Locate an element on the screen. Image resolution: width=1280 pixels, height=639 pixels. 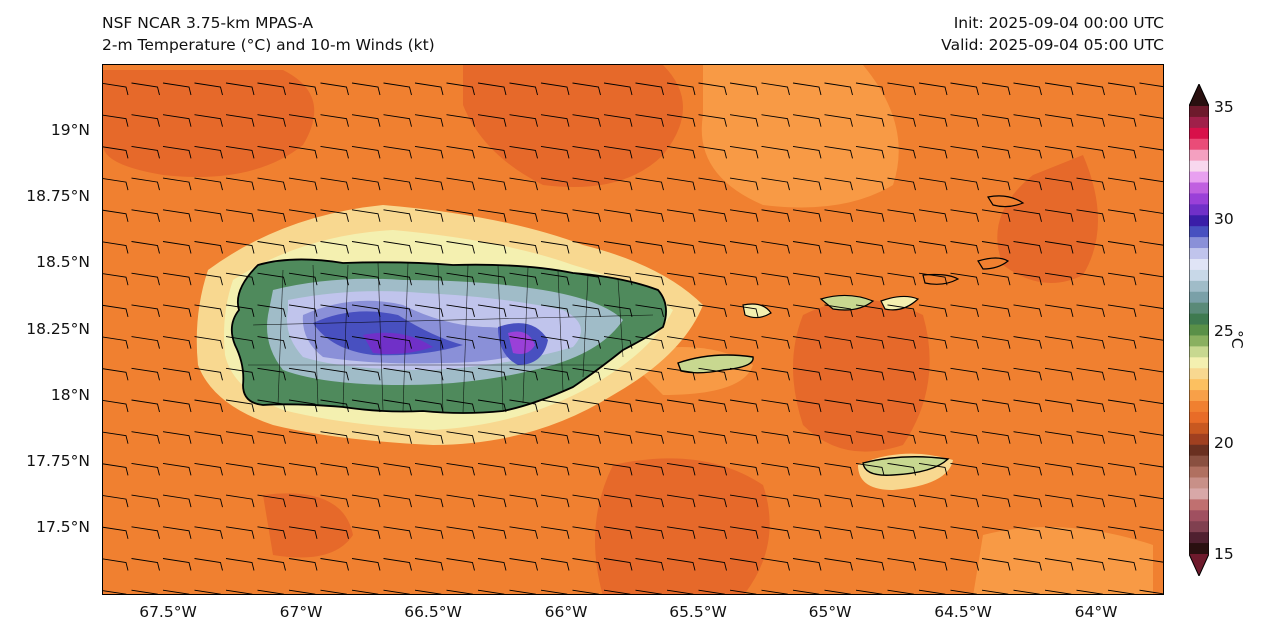
lat-tick-label: 18.75°N is located at coordinates (58, 196).